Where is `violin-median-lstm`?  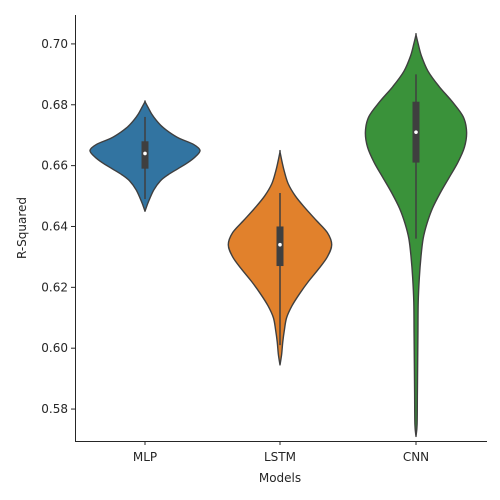
violin-median-lstm is located at coordinates (280, 244).